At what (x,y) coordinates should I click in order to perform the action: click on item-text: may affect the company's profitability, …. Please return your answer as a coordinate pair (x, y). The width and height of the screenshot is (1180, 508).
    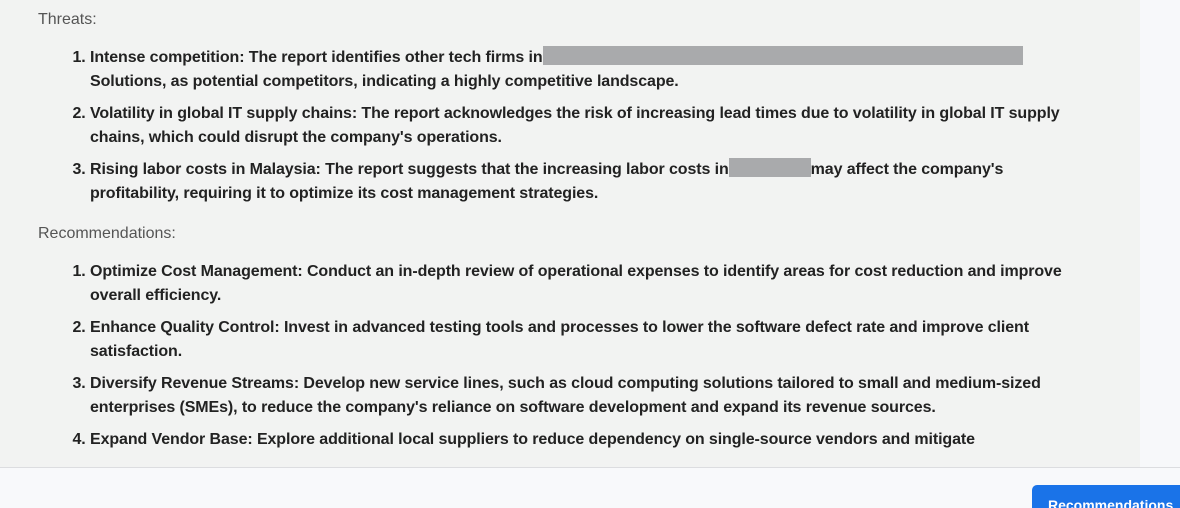
    Looking at the image, I should click on (547, 181).